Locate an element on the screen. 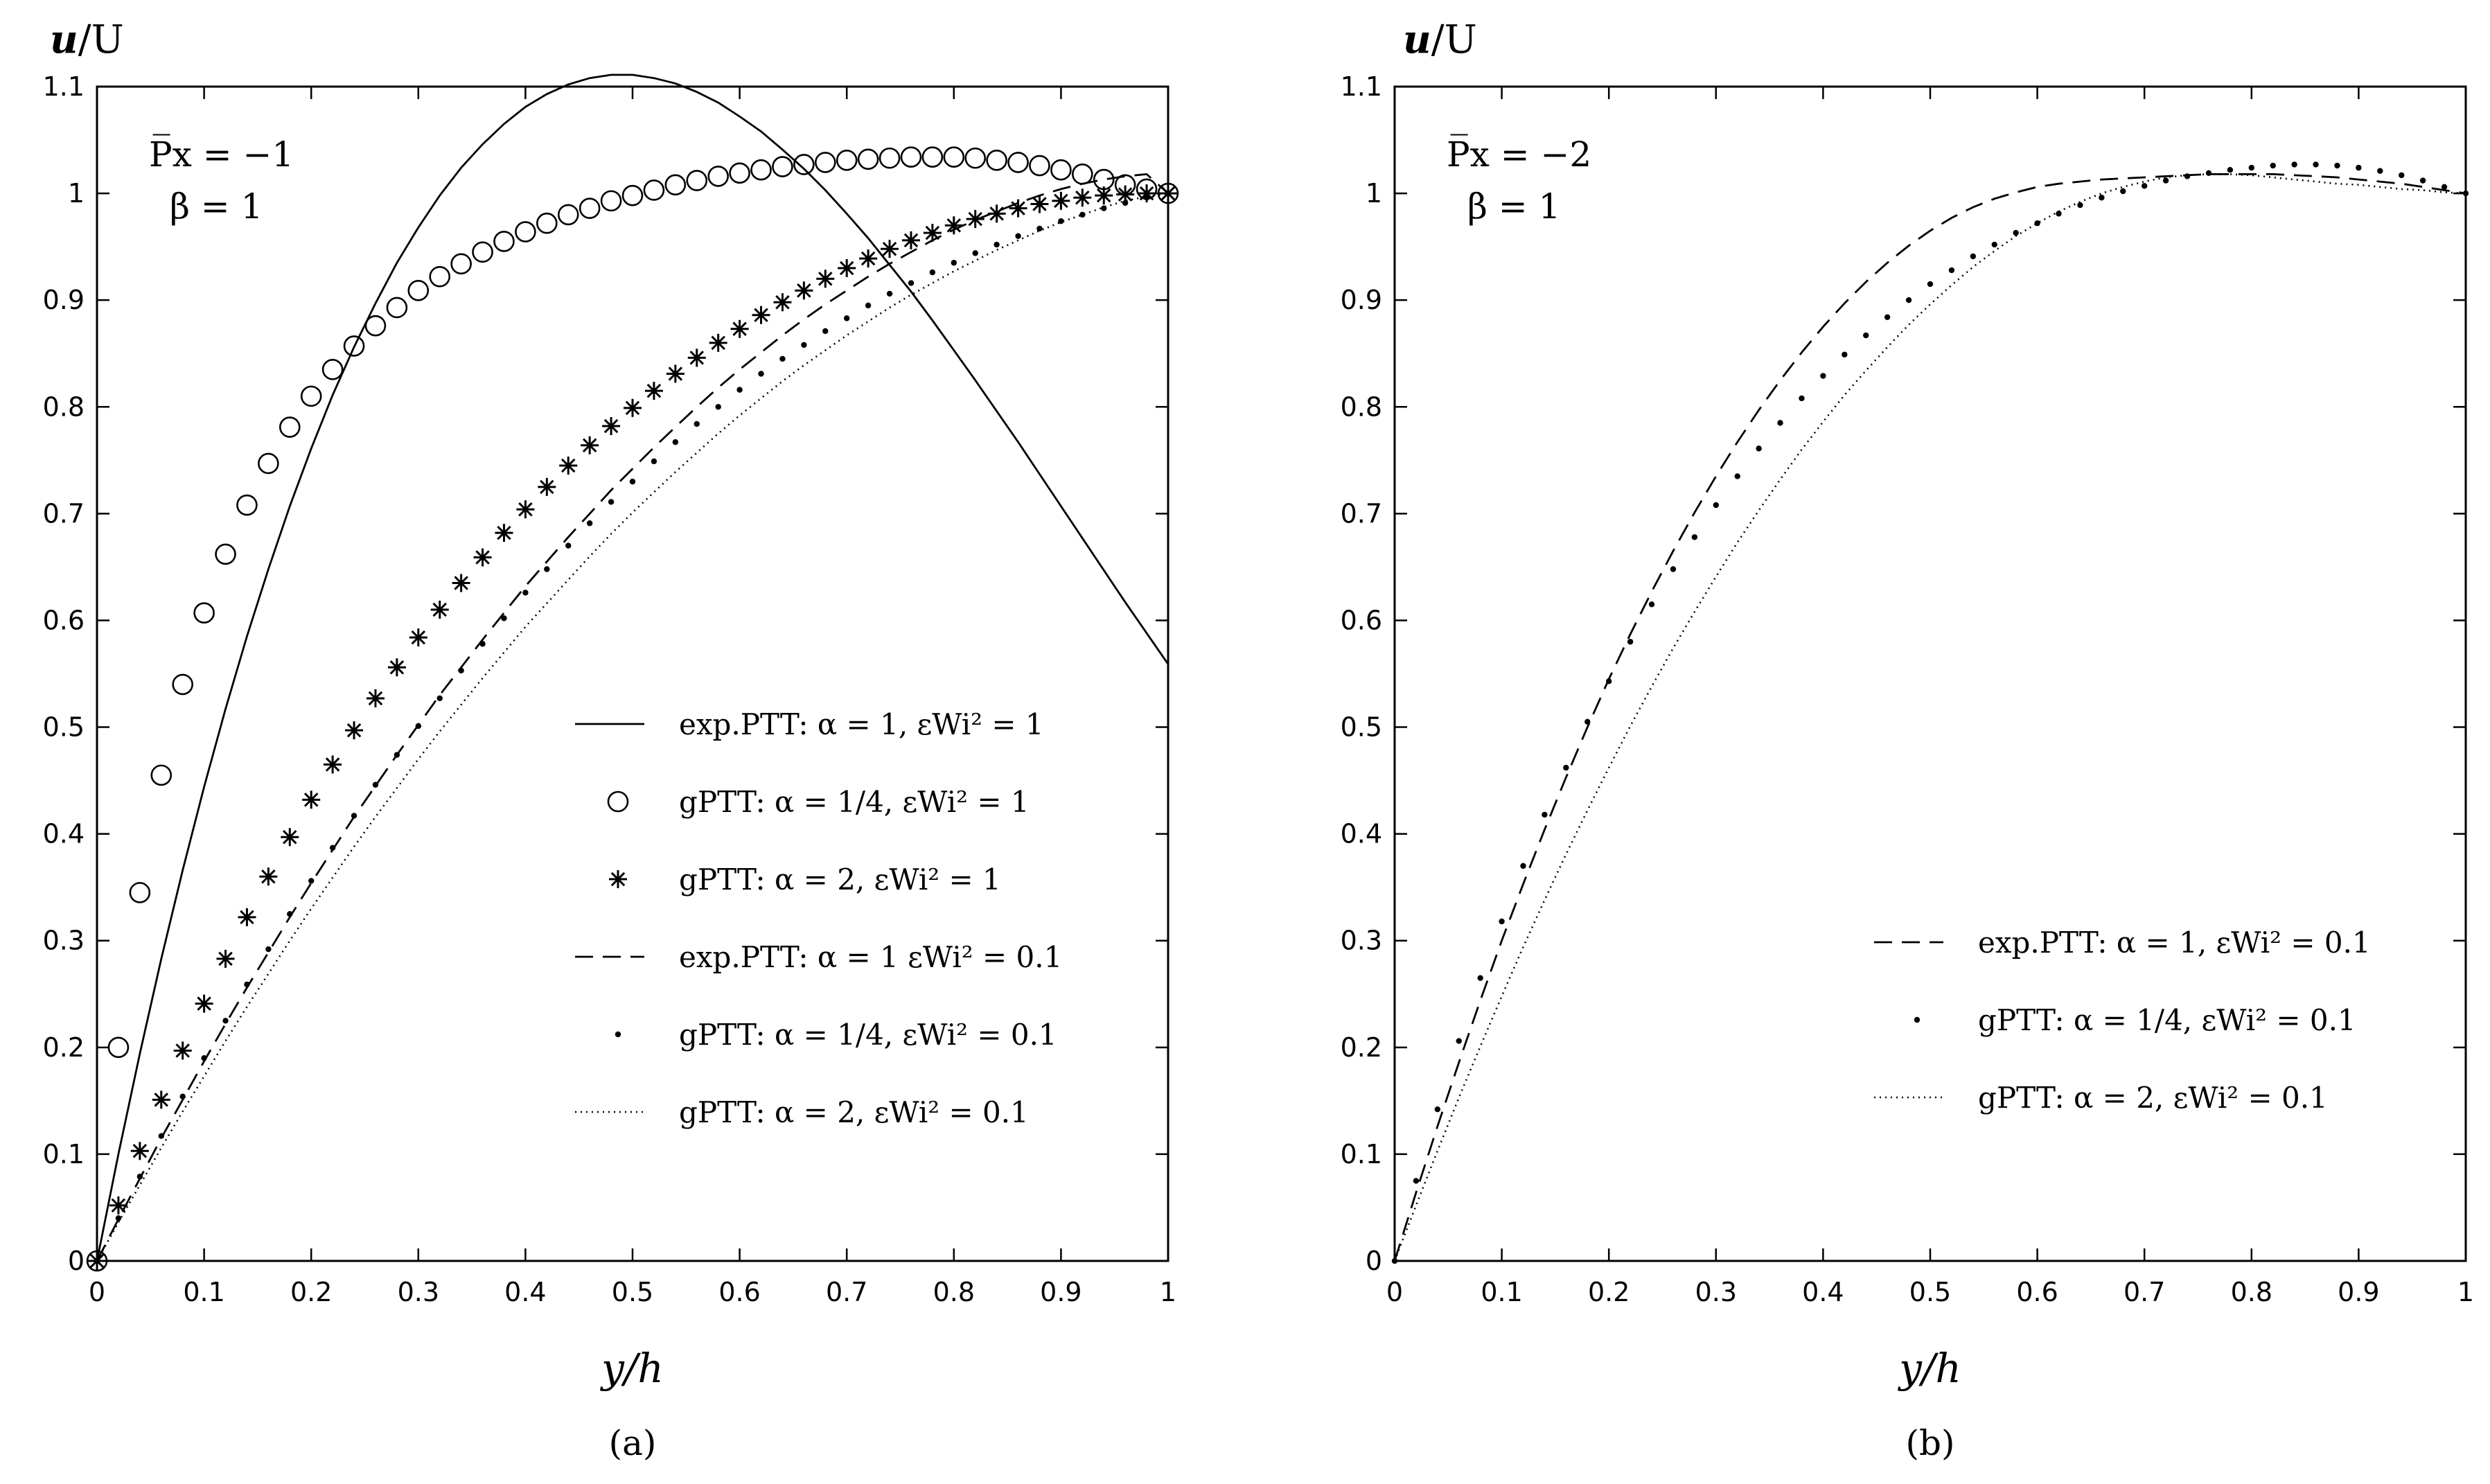 The height and width of the screenshot is (1484, 2490). x-tick-label: 0.3 is located at coordinates (418, 1292).